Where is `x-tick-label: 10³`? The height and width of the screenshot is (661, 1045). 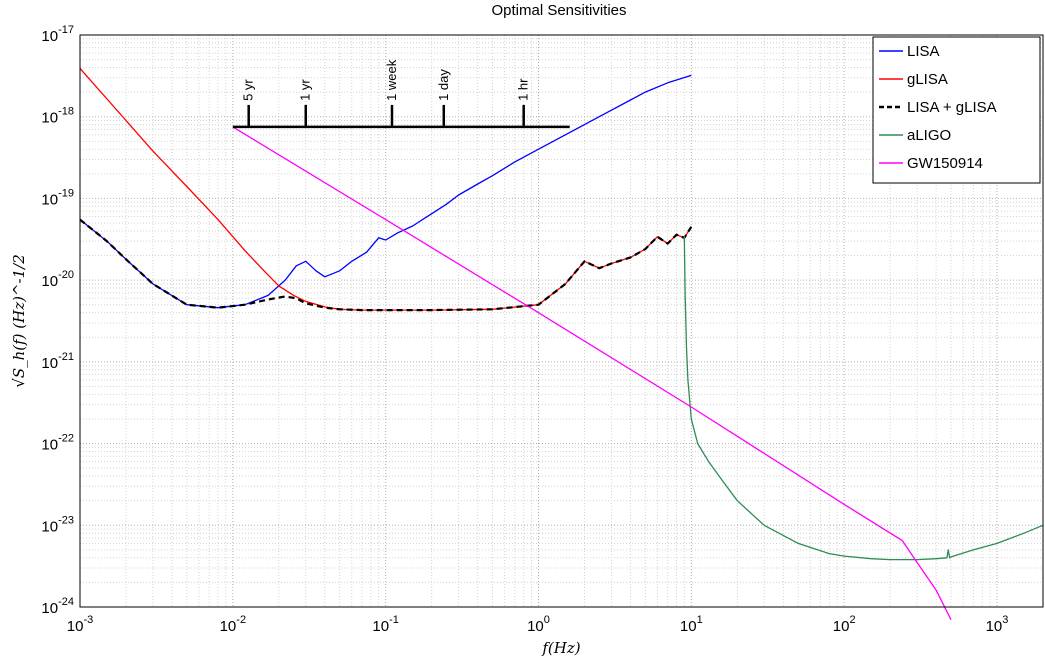
x-tick-label: 10³ is located at coordinates (997, 624).